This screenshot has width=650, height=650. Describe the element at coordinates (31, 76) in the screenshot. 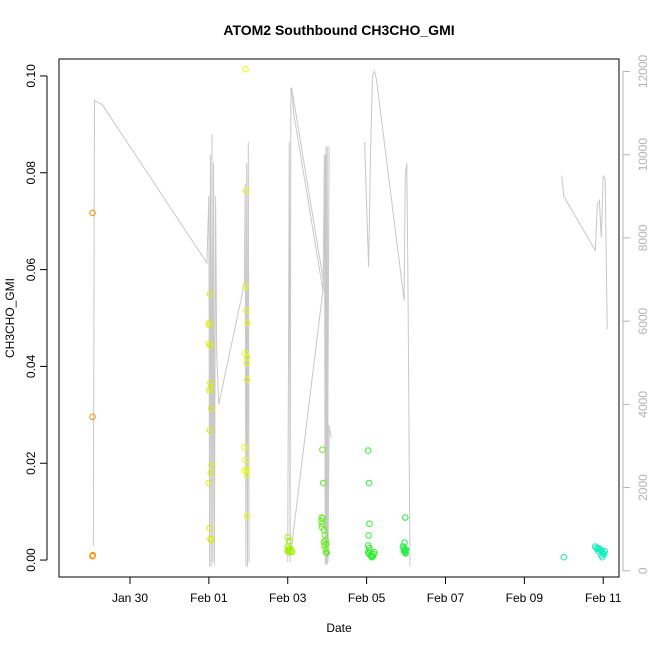

I see `y-tick-label: 0.10` at that location.